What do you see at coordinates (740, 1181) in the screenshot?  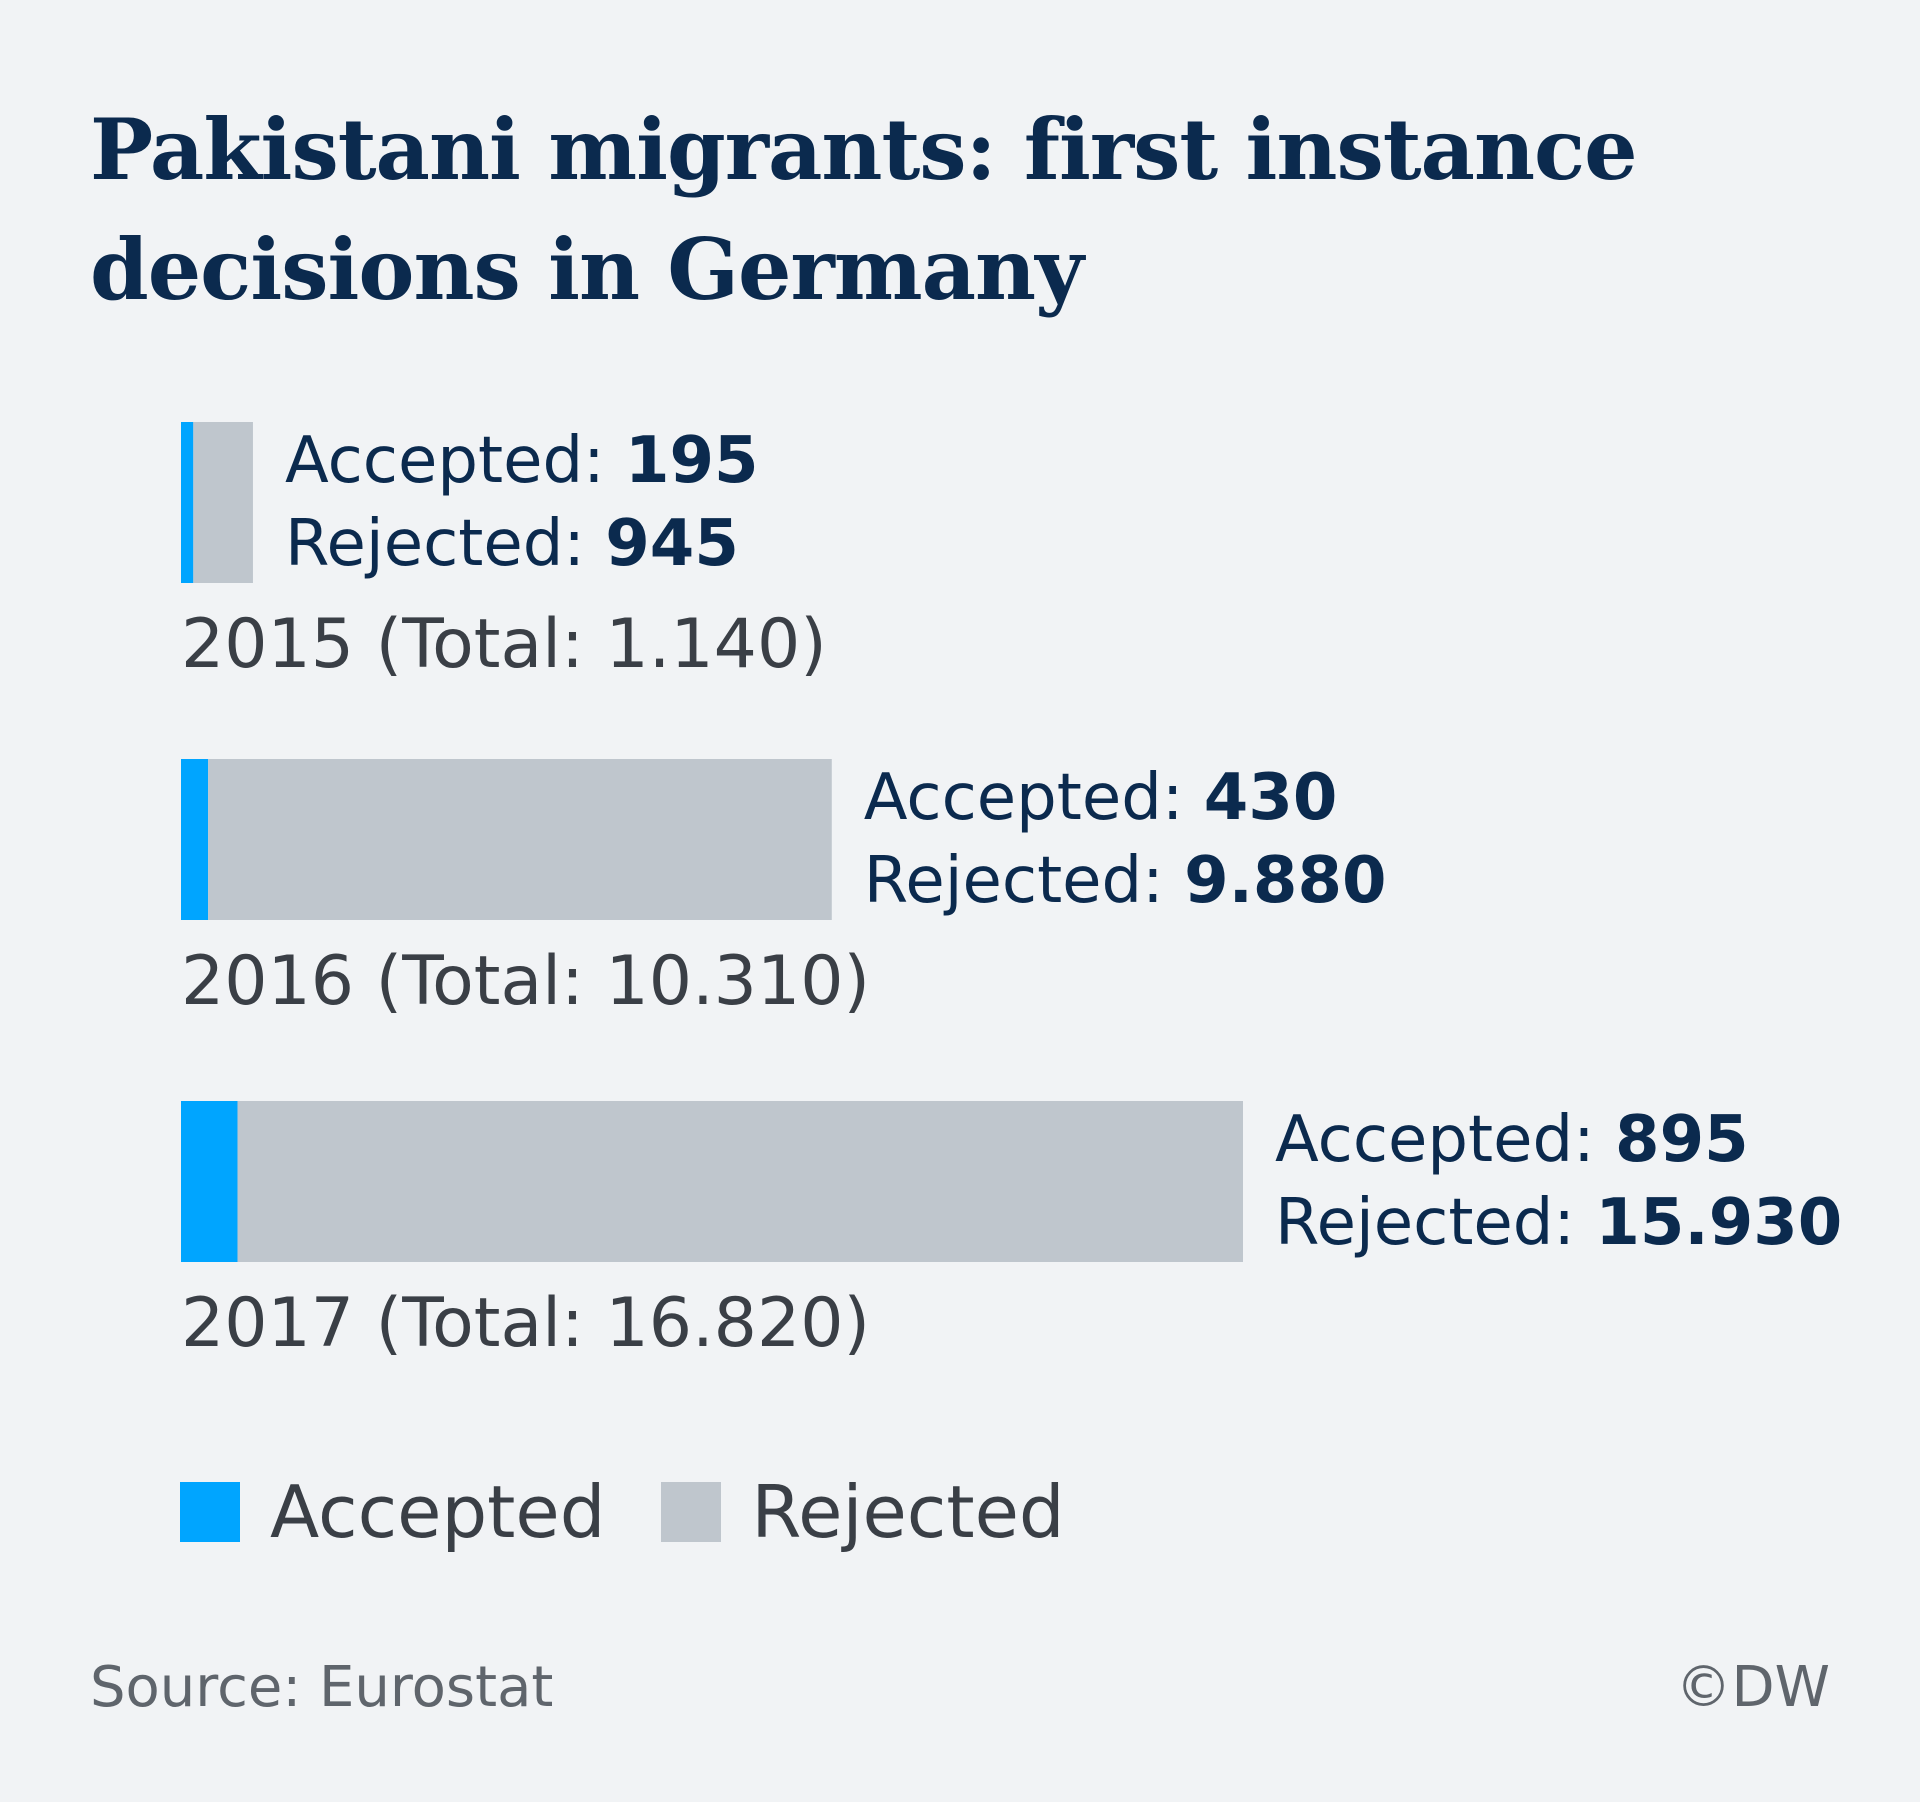 I see `bar-rejected-2017` at bounding box center [740, 1181].